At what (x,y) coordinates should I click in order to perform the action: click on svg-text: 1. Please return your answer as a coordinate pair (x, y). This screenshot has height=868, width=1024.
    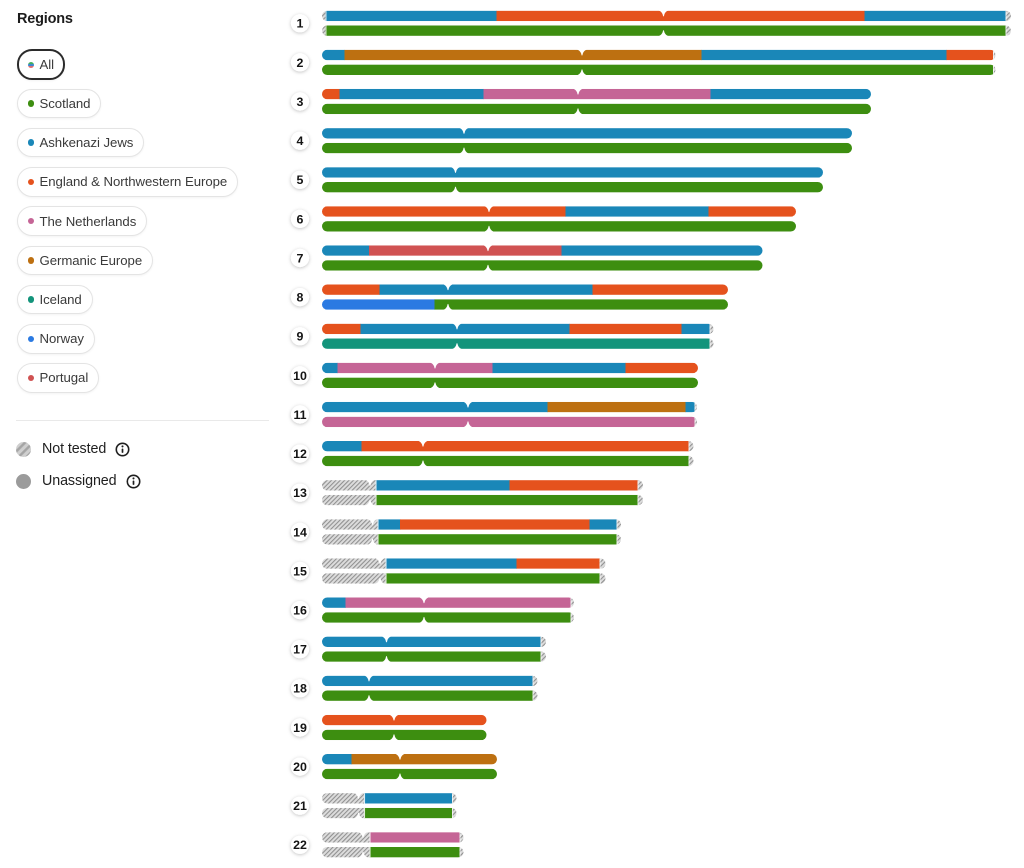
    Looking at the image, I should click on (300, 24).